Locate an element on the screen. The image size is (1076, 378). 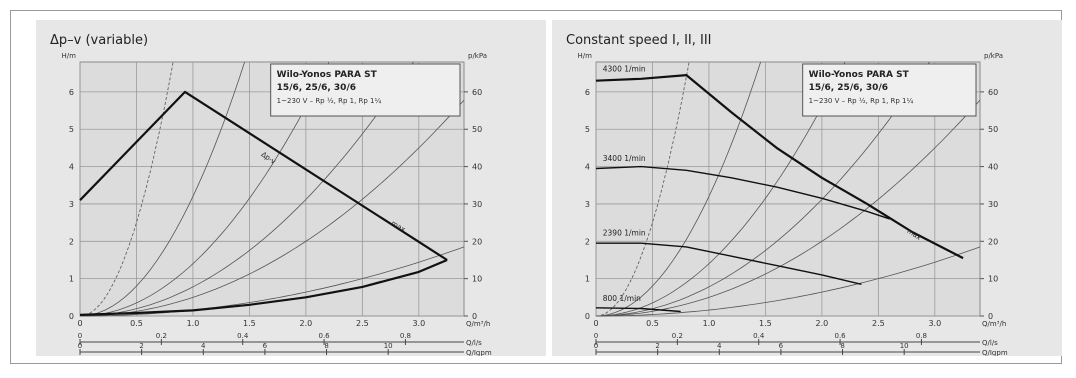
curve-label-speed: 4300 1/min is located at coordinates (624, 68).